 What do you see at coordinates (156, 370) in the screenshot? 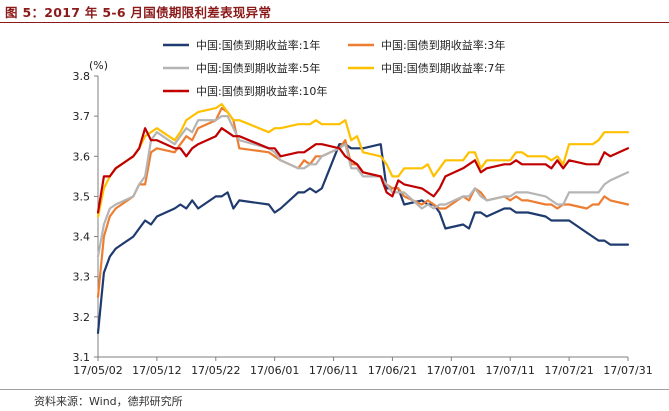
I see `x-tick-label: 17/05/12` at bounding box center [156, 370].